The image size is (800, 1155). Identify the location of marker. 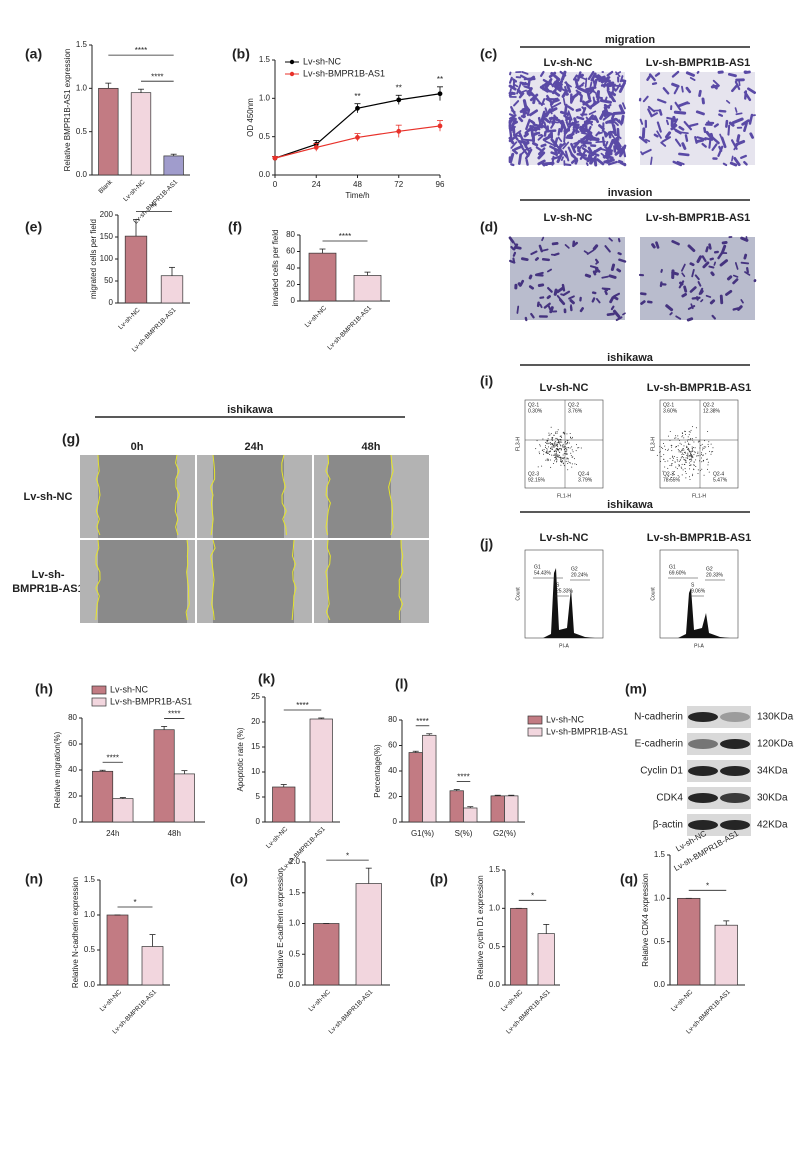
(399, 100).